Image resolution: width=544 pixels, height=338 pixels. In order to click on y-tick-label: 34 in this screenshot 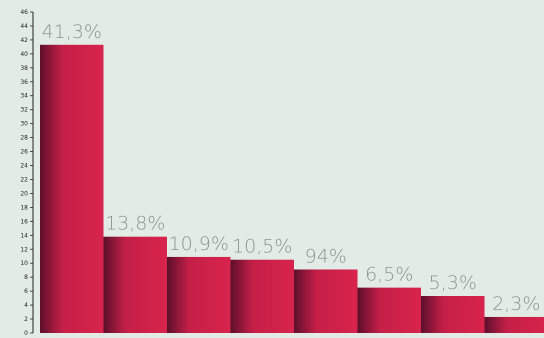, I will do `click(24, 96)`.